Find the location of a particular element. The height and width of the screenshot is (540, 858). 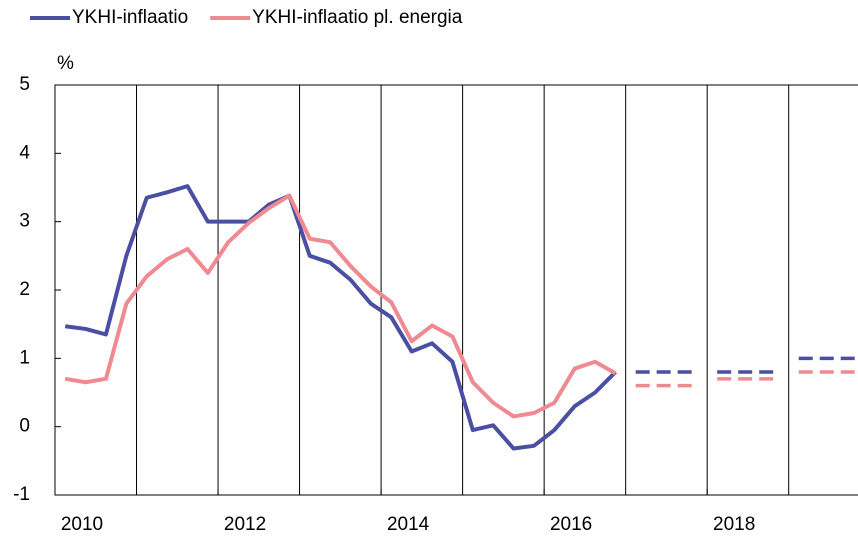

y-tick-label: 1 is located at coordinates (24, 357).